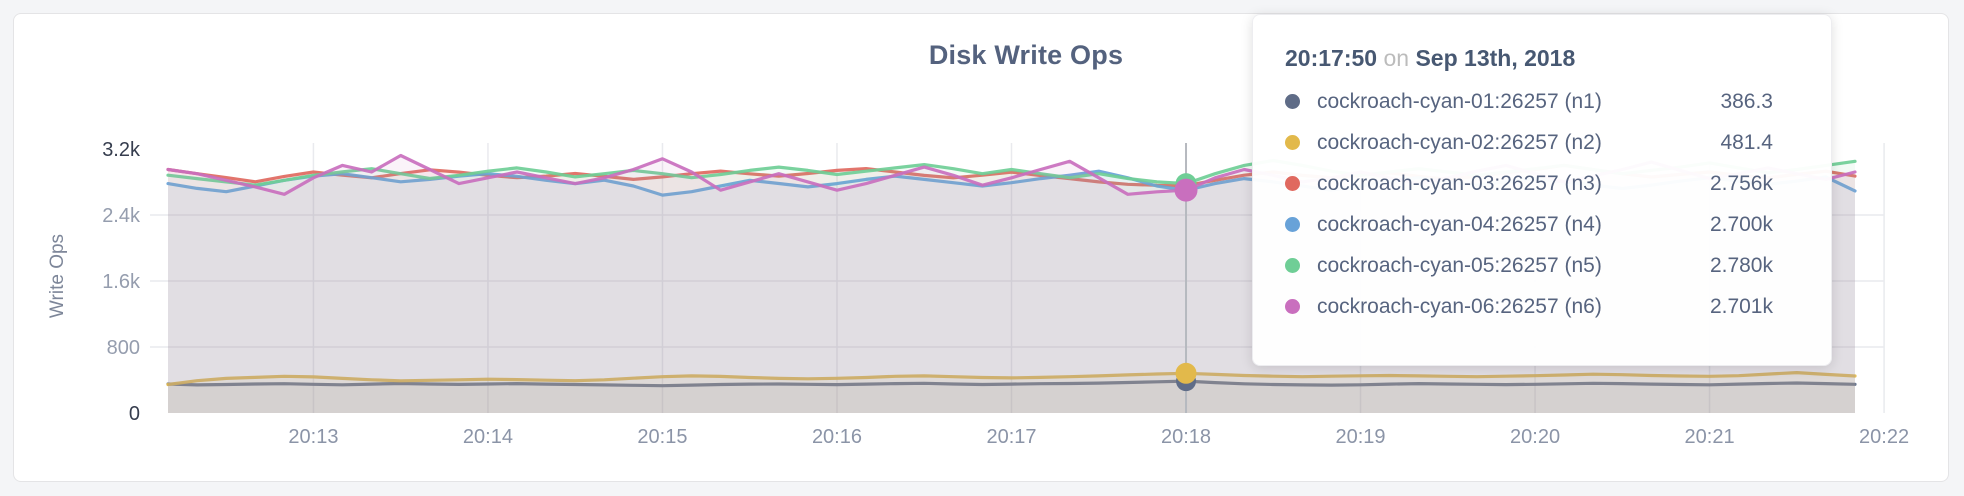  What do you see at coordinates (1186, 282) in the screenshot?
I see `hover-dots` at bounding box center [1186, 282].